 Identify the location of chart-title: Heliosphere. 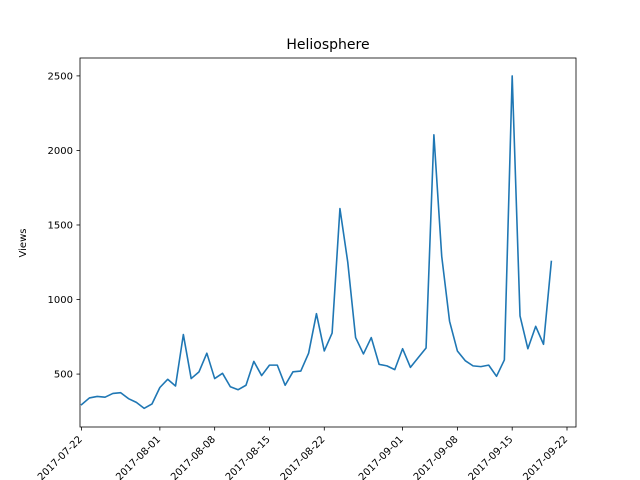
(327, 45).